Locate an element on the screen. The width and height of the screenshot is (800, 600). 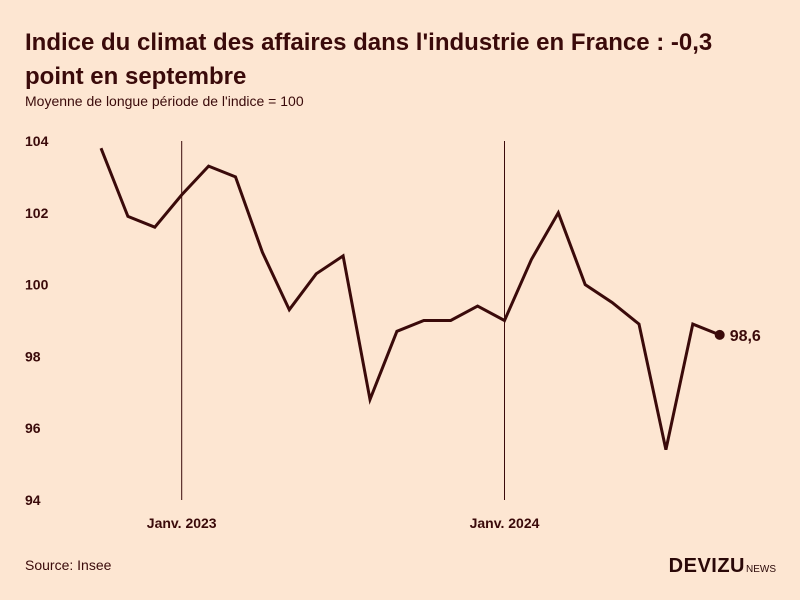
last-value-label: 98,6 is located at coordinates (745, 336).